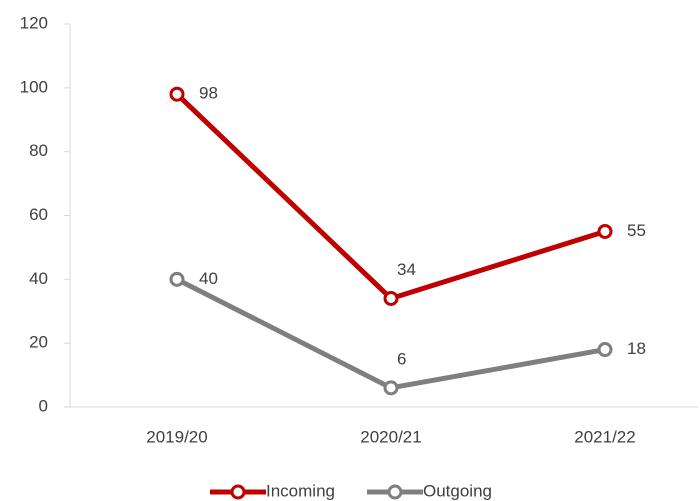 The height and width of the screenshot is (501, 700). I want to click on y-tick-label: 40, so click(38, 278).